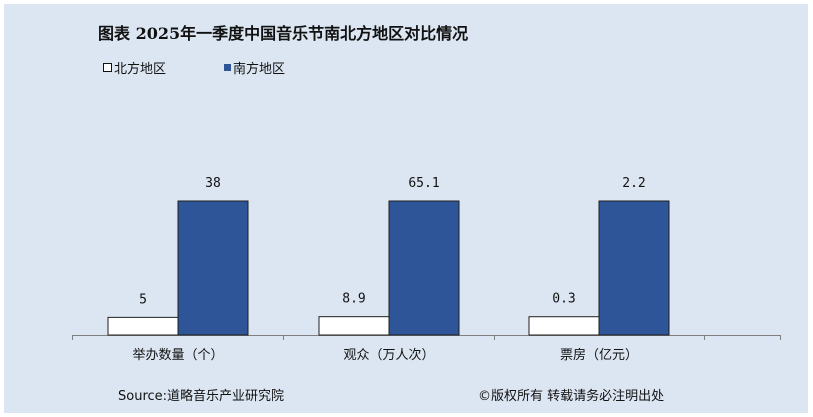 Image resolution: width=813 pixels, height=417 pixels. What do you see at coordinates (633, 183) in the screenshot?
I see `data-label-south-2: 2.2` at bounding box center [633, 183].